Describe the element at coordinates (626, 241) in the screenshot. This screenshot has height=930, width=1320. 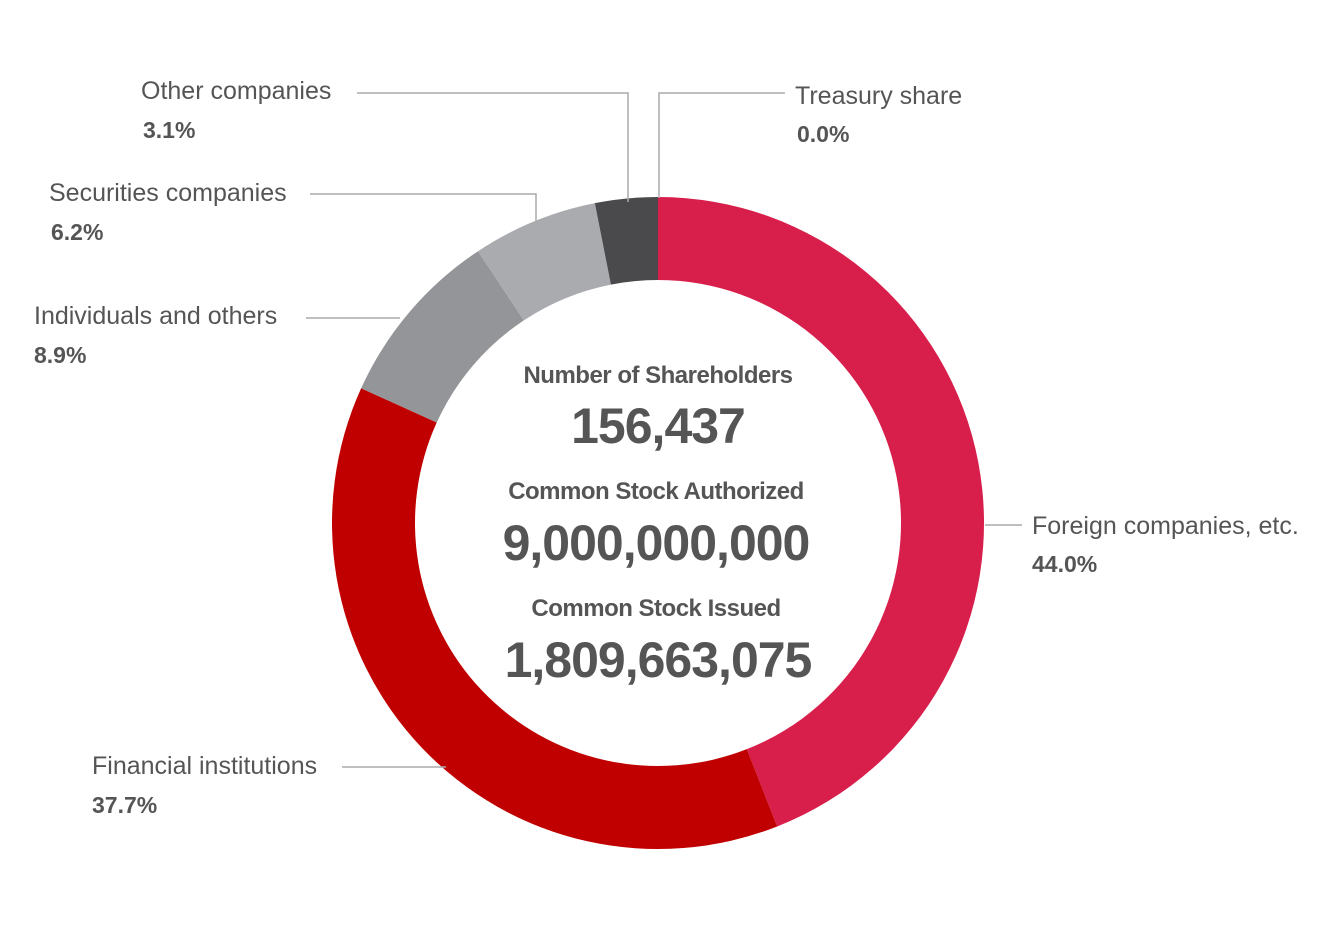
I see `slice-other-companies` at that location.